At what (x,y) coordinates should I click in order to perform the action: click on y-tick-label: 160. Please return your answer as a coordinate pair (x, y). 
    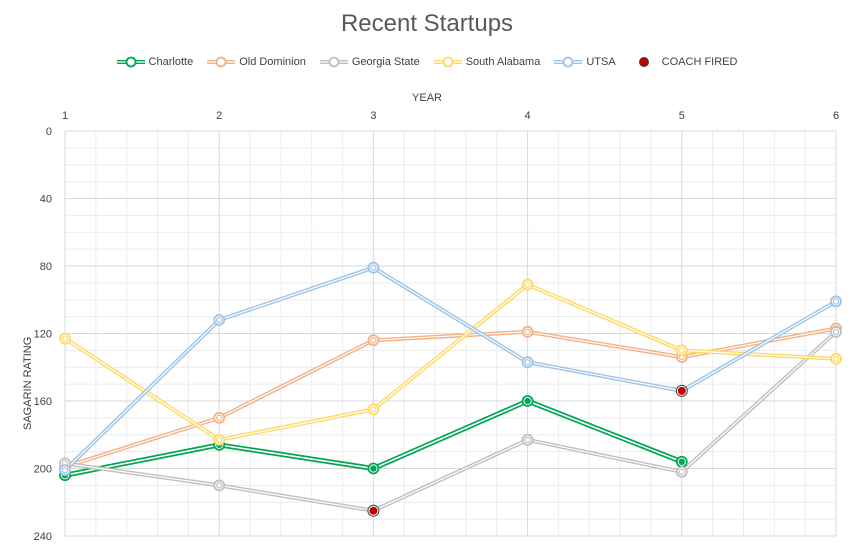
    Looking at the image, I should click on (43, 402).